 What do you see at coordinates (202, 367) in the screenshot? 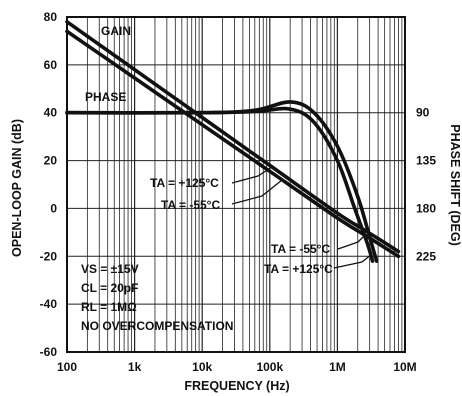
I see `x-tick-label: 10k` at bounding box center [202, 367].